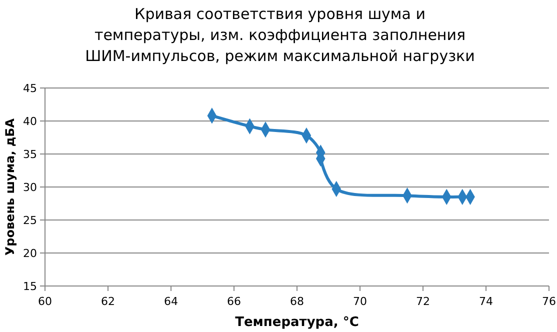  Describe the element at coordinates (30, 88) in the screenshot. I see `y-tick-label: 45` at that location.